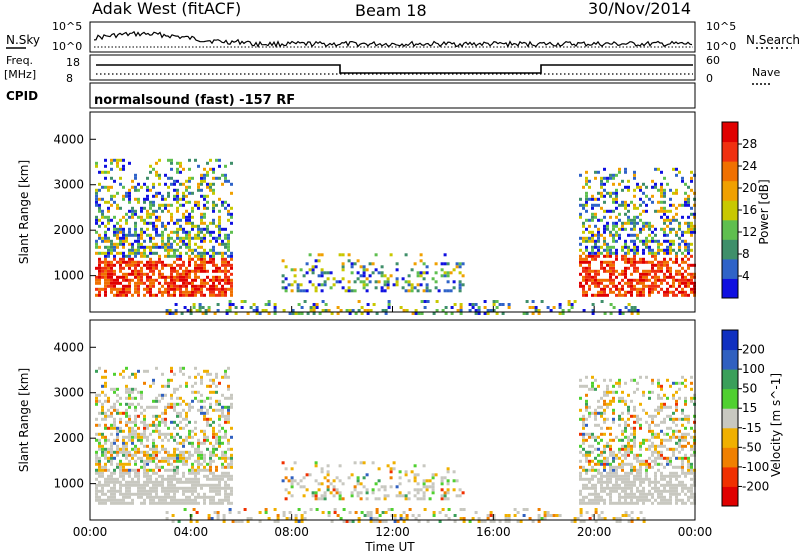 This screenshot has width=800, height=554. What do you see at coordinates (764, 211) in the screenshot?
I see `power-colorbar-label: Power [dB]` at bounding box center [764, 211].